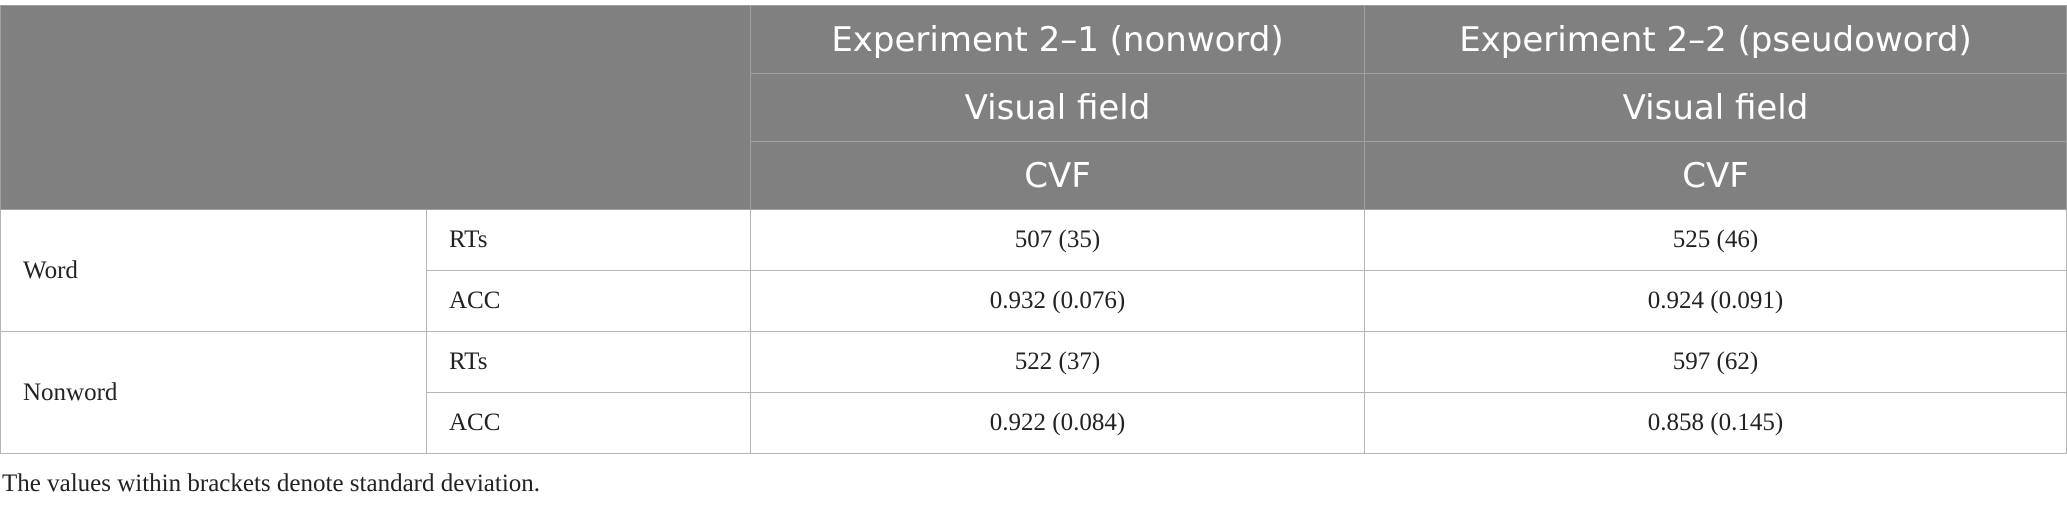 The image size is (2067, 507). What do you see at coordinates (1715, 301) in the screenshot?
I see `value-cell: 0.924 (0.091)` at bounding box center [1715, 301].